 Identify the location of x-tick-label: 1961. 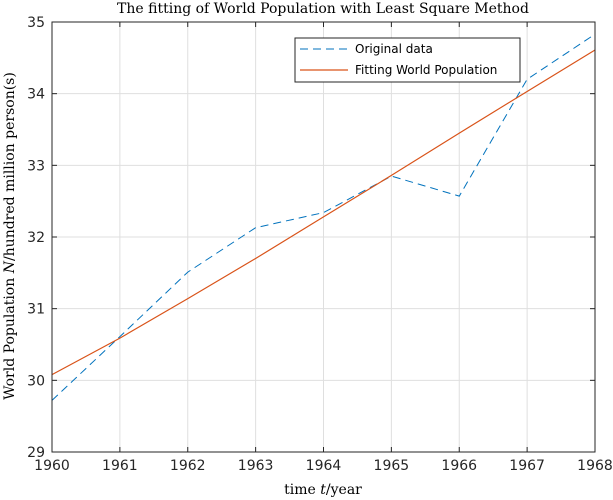
(120, 466).